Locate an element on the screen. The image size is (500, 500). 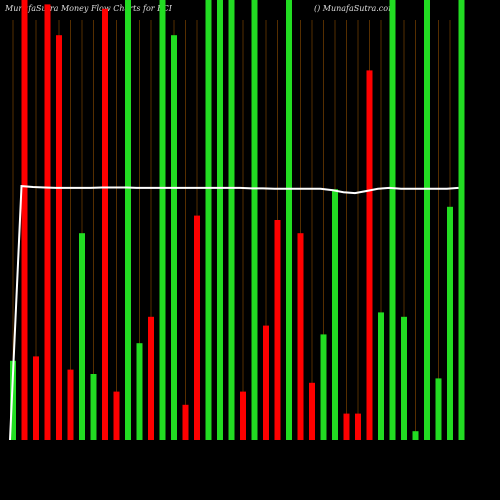
chart-title: MunafaSutra Money Flow Charts for FCI is located at coordinates (88, 8).